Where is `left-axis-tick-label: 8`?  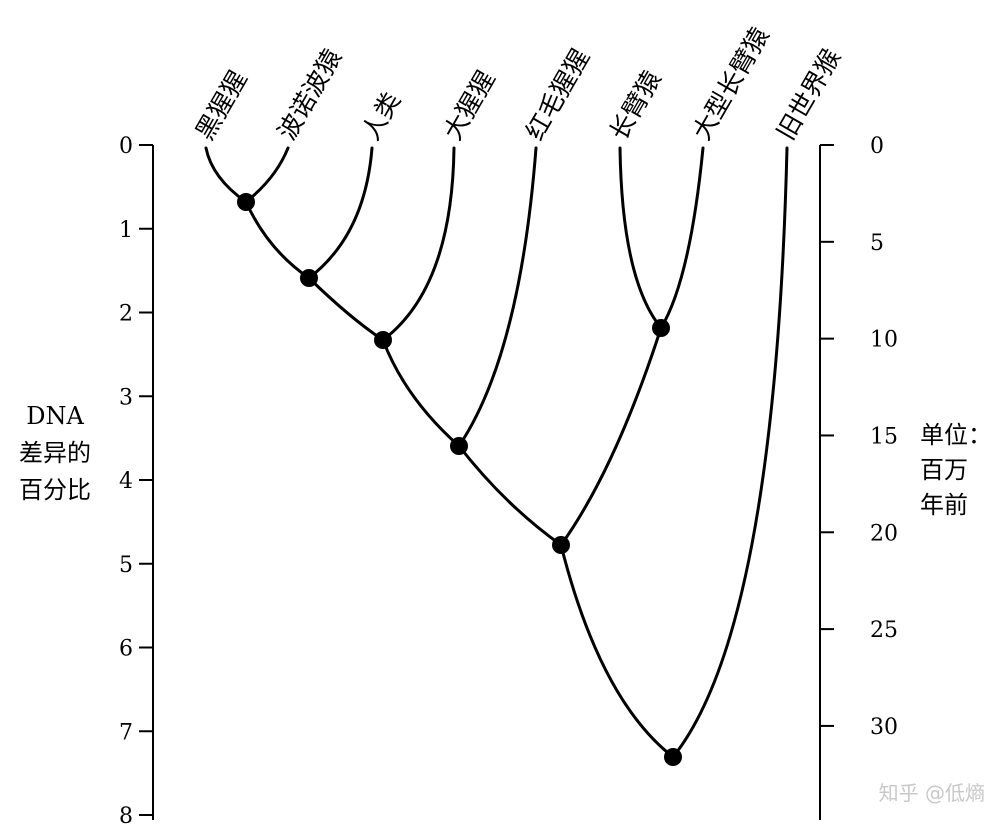
left-axis-tick-label: 8 is located at coordinates (126, 816).